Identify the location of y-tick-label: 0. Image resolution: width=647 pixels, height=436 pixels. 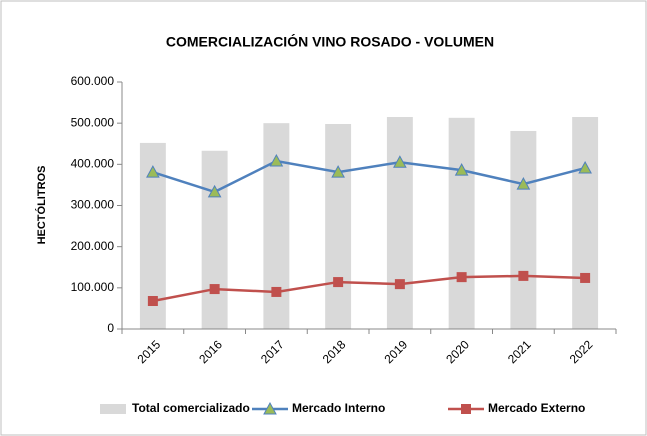
(110, 328).